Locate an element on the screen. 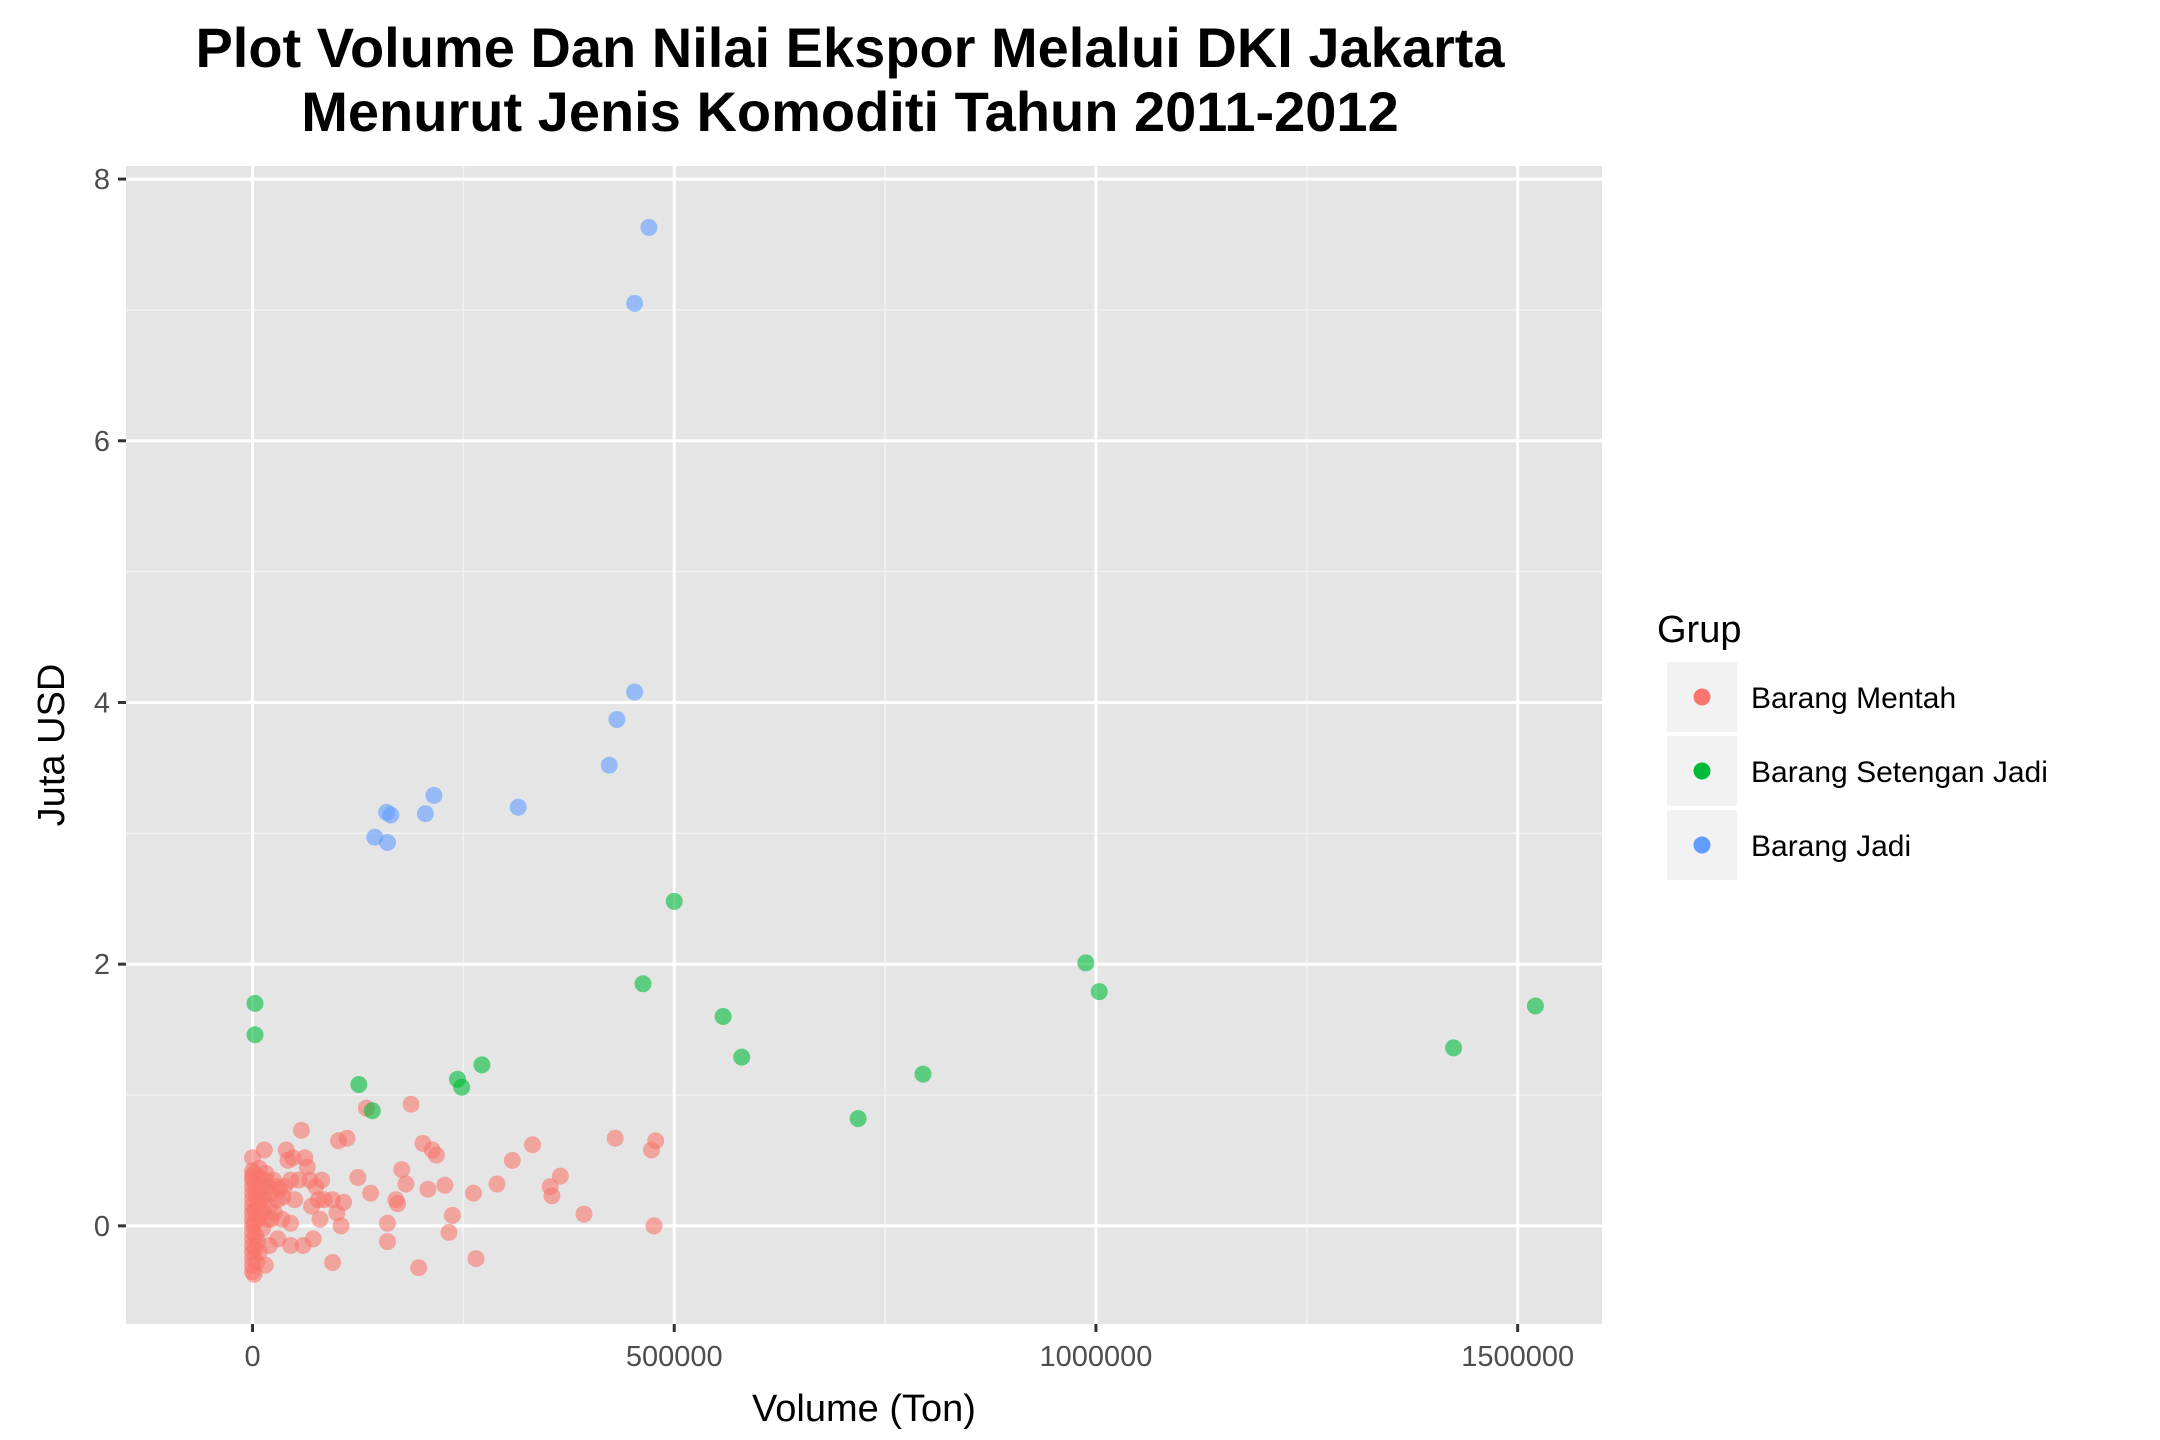  y-axis: 0 2 4 6 8 is located at coordinates (110, 703).